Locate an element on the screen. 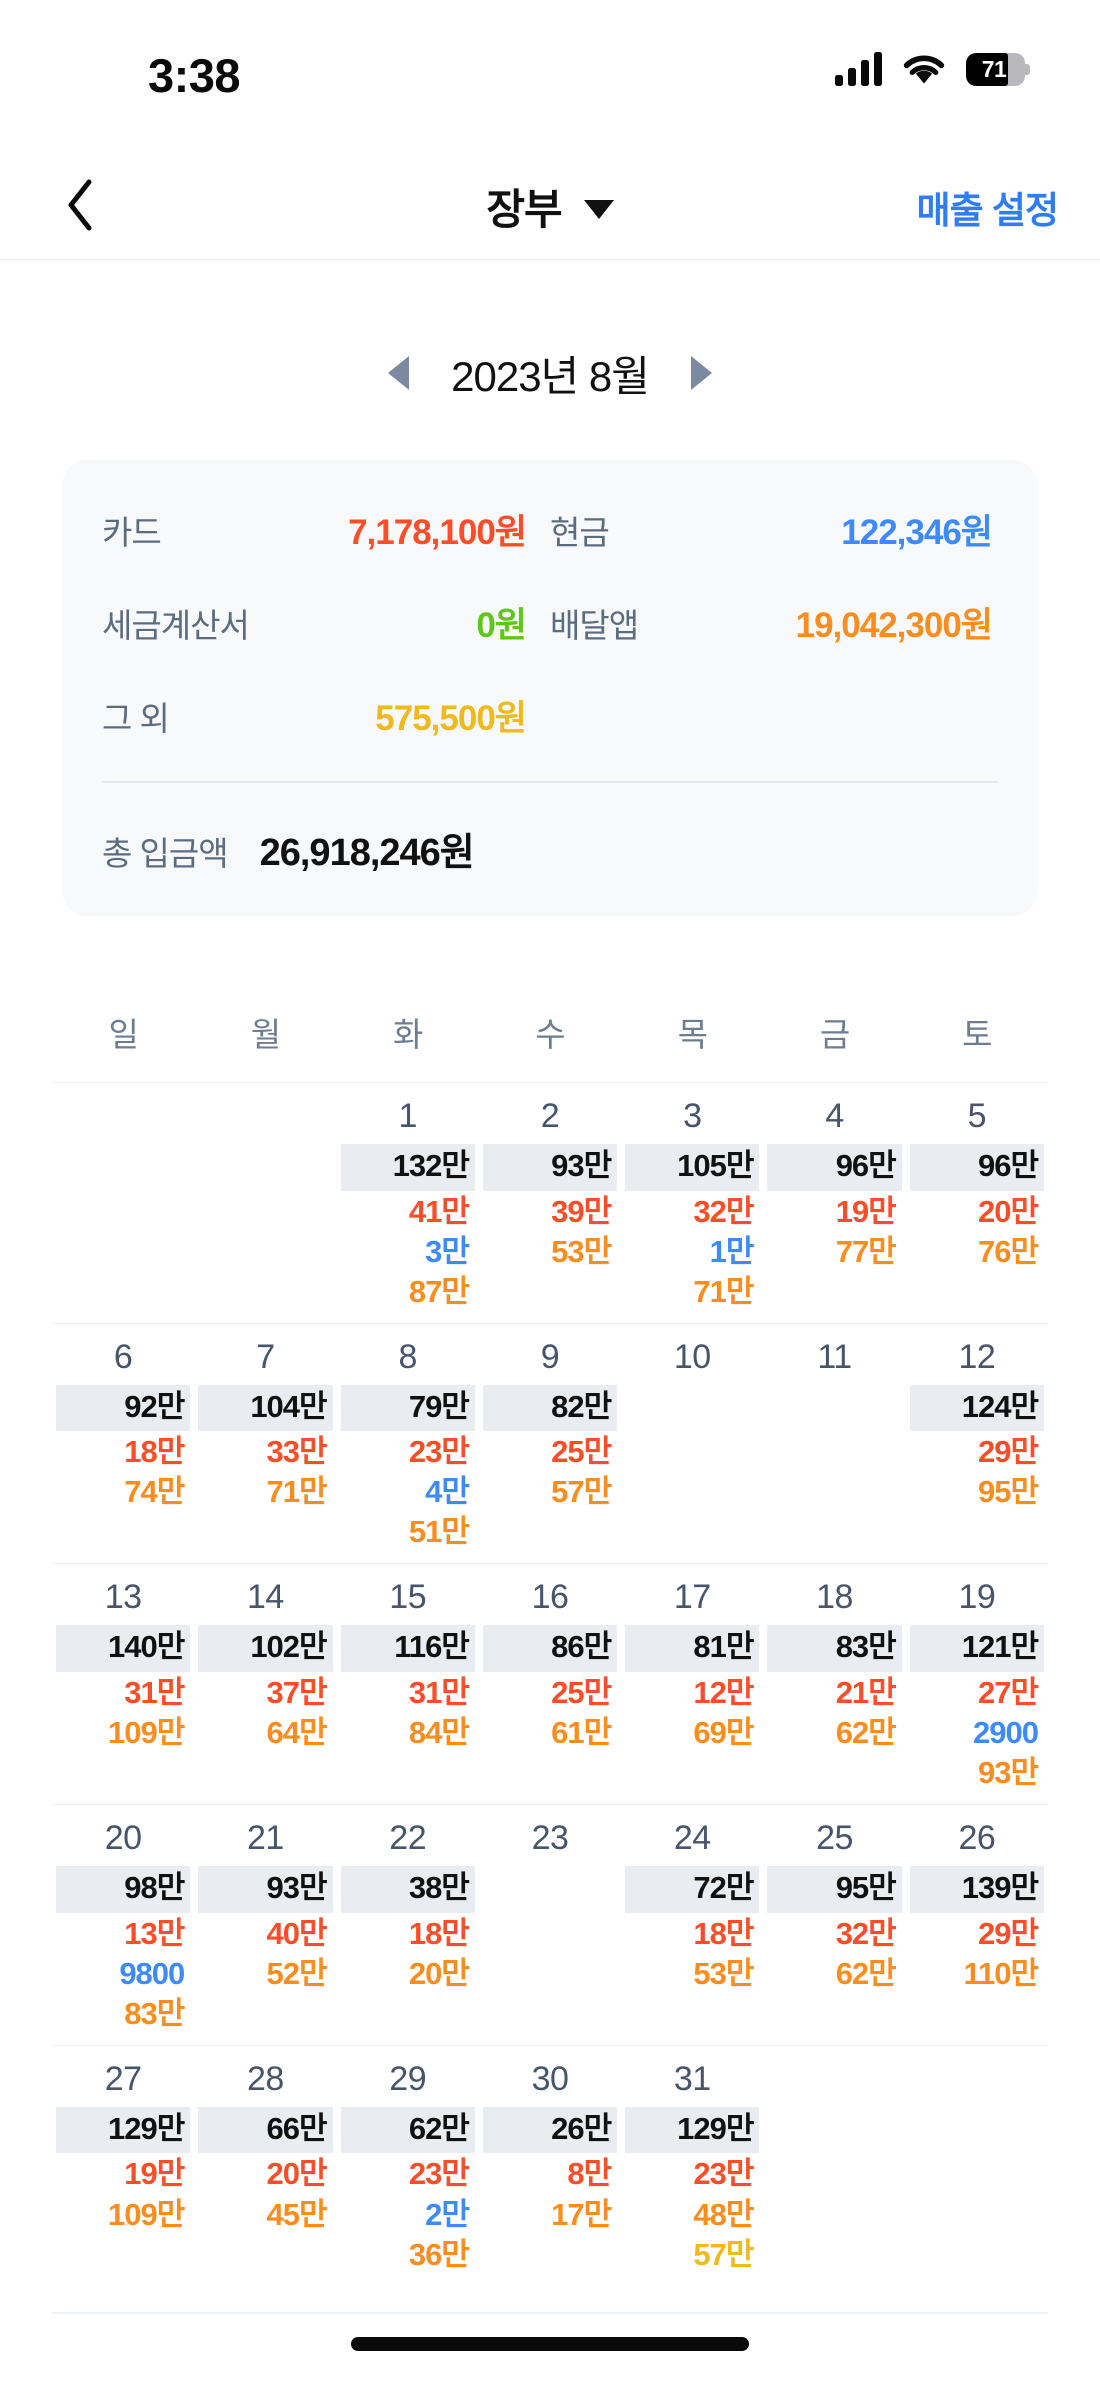 This screenshot has height=2385, width=1100. calendar-day-total: 95만 is located at coordinates (834, 1889).